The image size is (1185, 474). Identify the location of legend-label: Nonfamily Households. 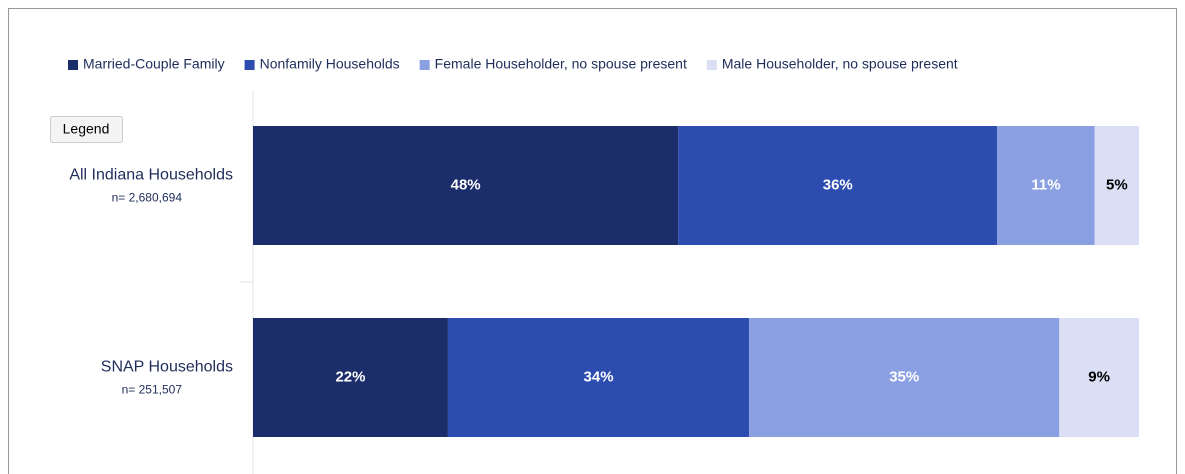
(330, 64).